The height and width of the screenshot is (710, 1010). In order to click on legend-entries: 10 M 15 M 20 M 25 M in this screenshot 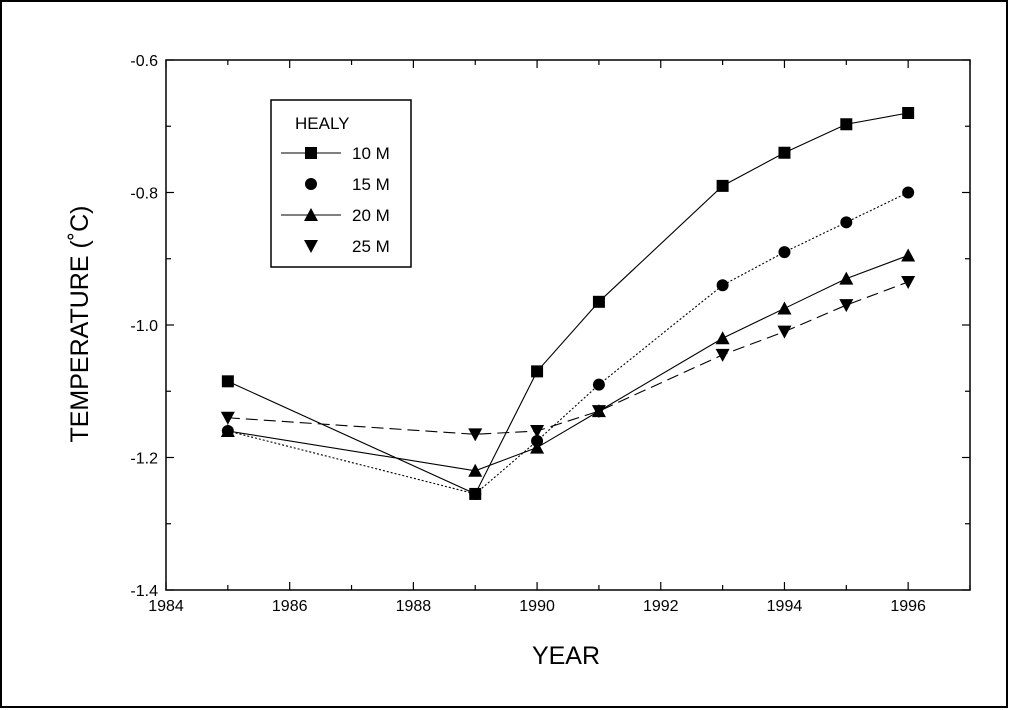, I will do `click(335, 200)`.